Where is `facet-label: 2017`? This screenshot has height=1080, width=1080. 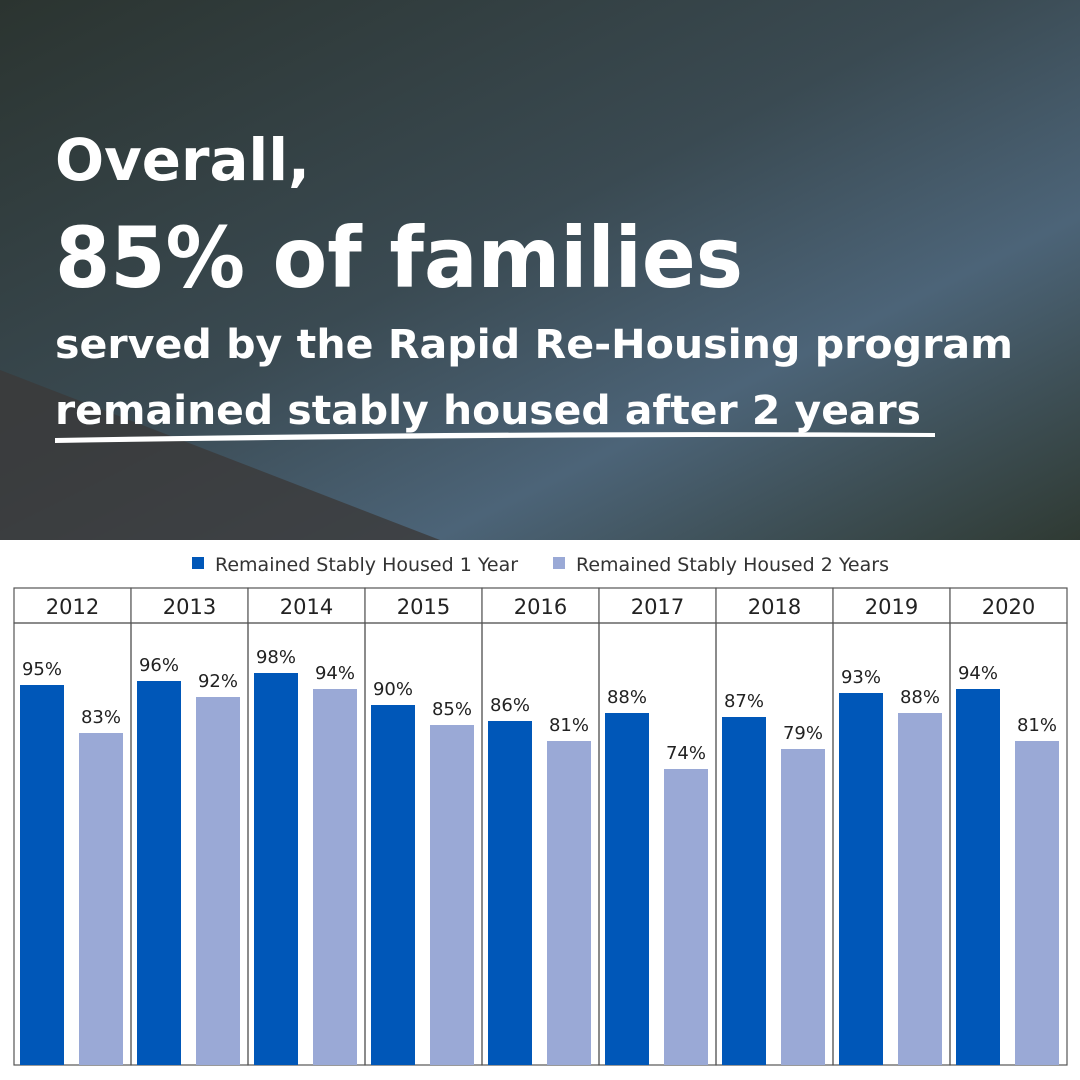
facet-label: 2017 is located at coordinates (657, 607).